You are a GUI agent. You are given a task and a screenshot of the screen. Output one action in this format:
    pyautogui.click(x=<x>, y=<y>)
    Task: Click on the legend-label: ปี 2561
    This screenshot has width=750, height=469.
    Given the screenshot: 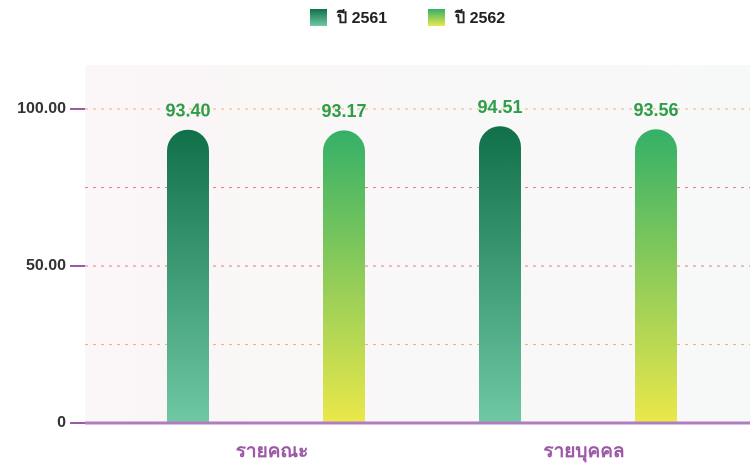 What is the action you would take?
    pyautogui.click(x=362, y=17)
    